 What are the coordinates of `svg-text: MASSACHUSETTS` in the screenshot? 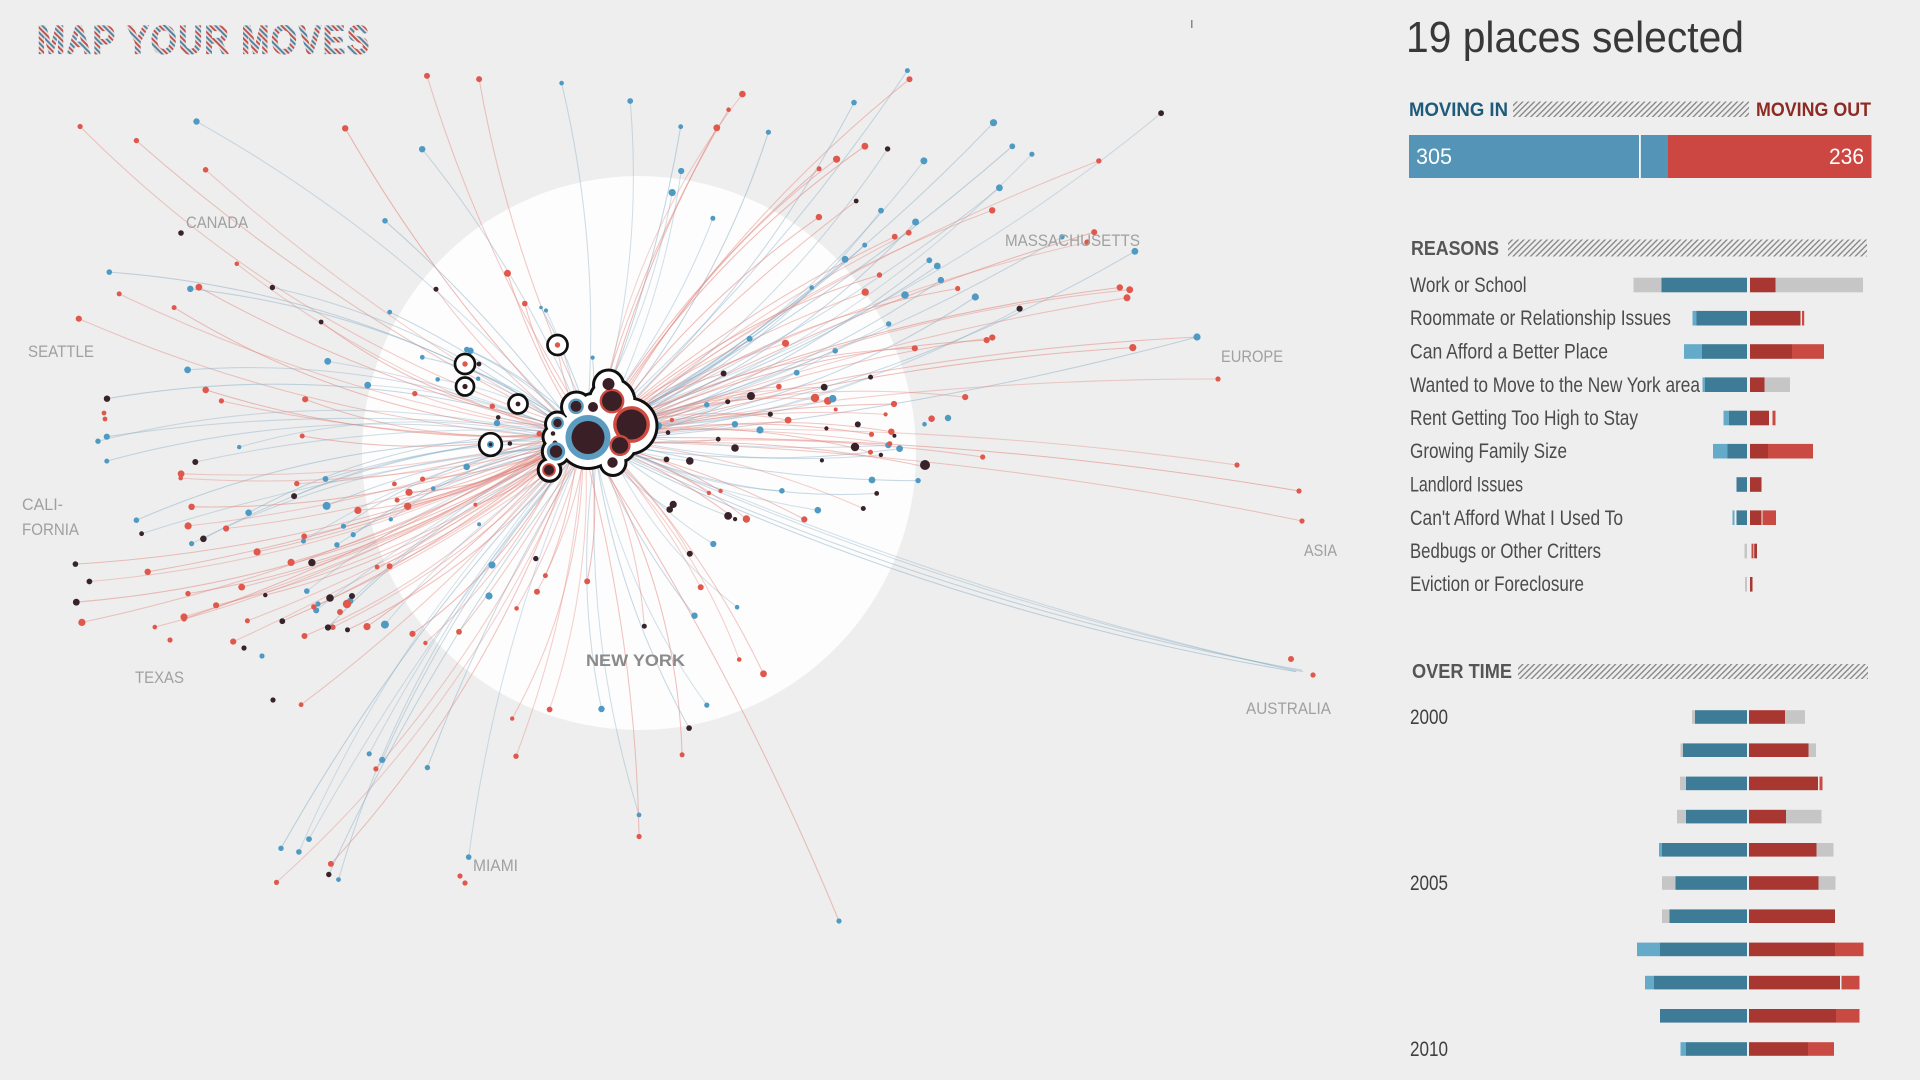 It's located at (1072, 240).